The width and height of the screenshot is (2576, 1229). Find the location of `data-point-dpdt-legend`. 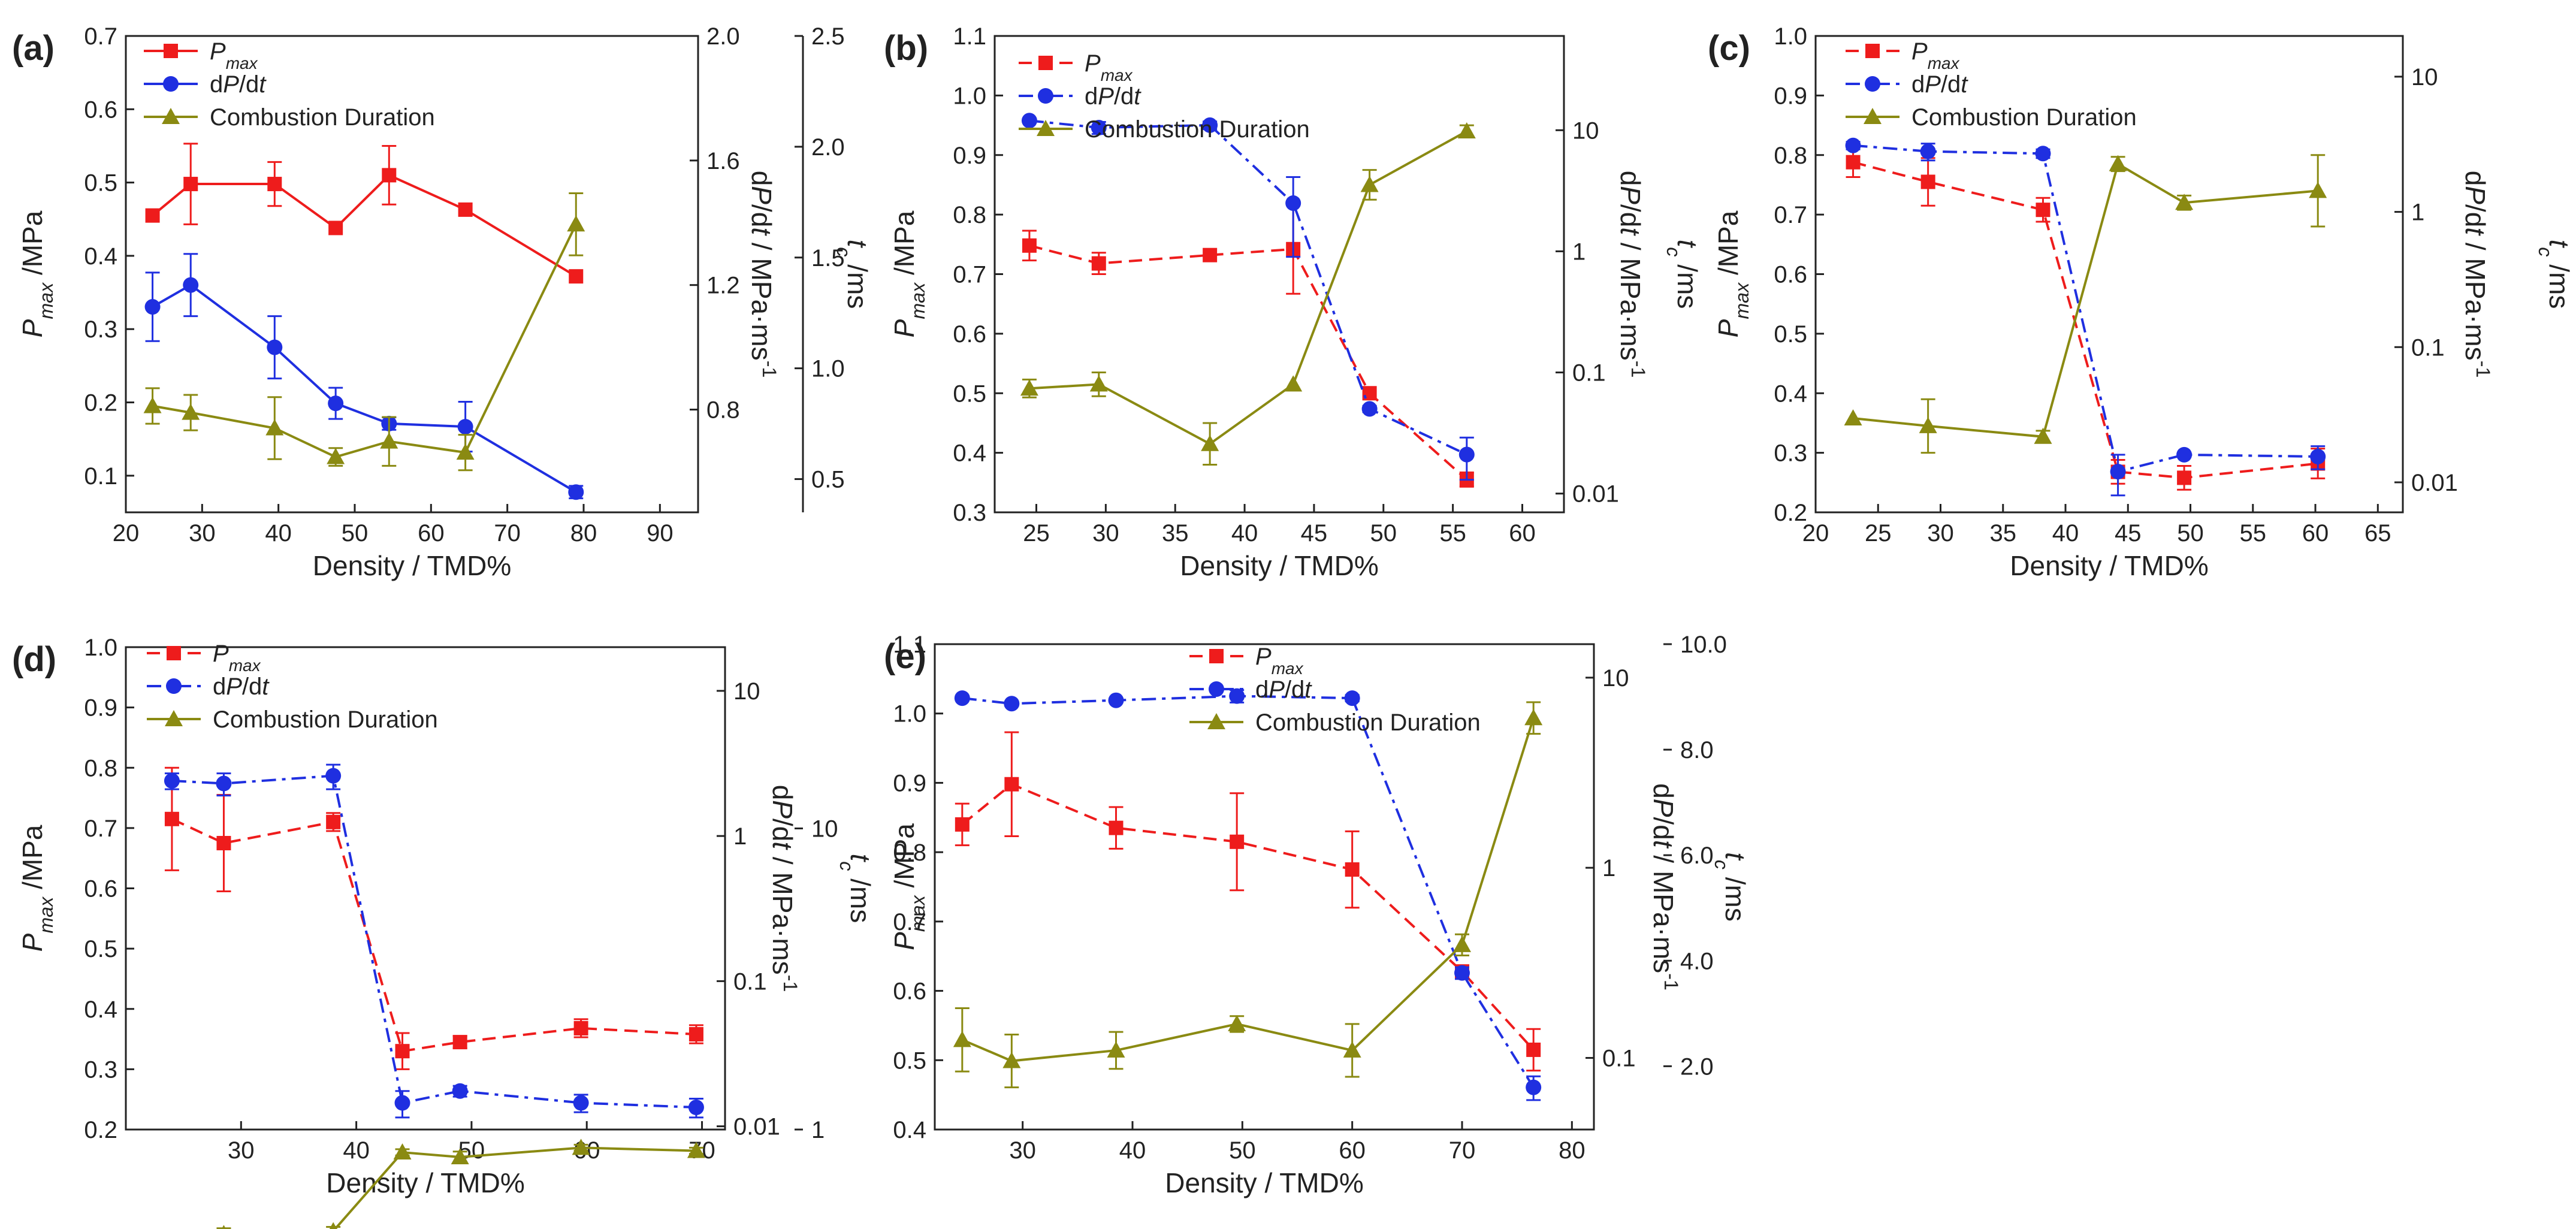

data-point-dpdt-legend is located at coordinates (1873, 84).